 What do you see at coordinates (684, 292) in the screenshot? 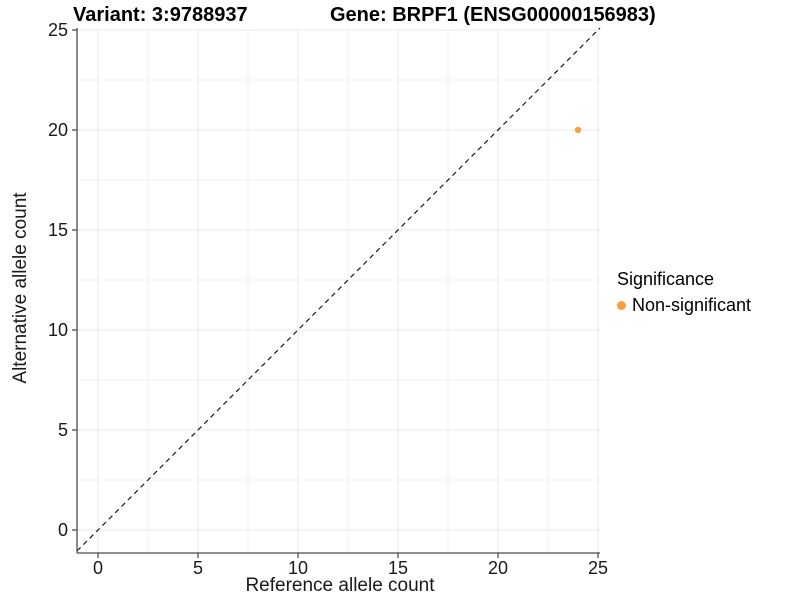
I see `legend: Significance Non-significant` at bounding box center [684, 292].